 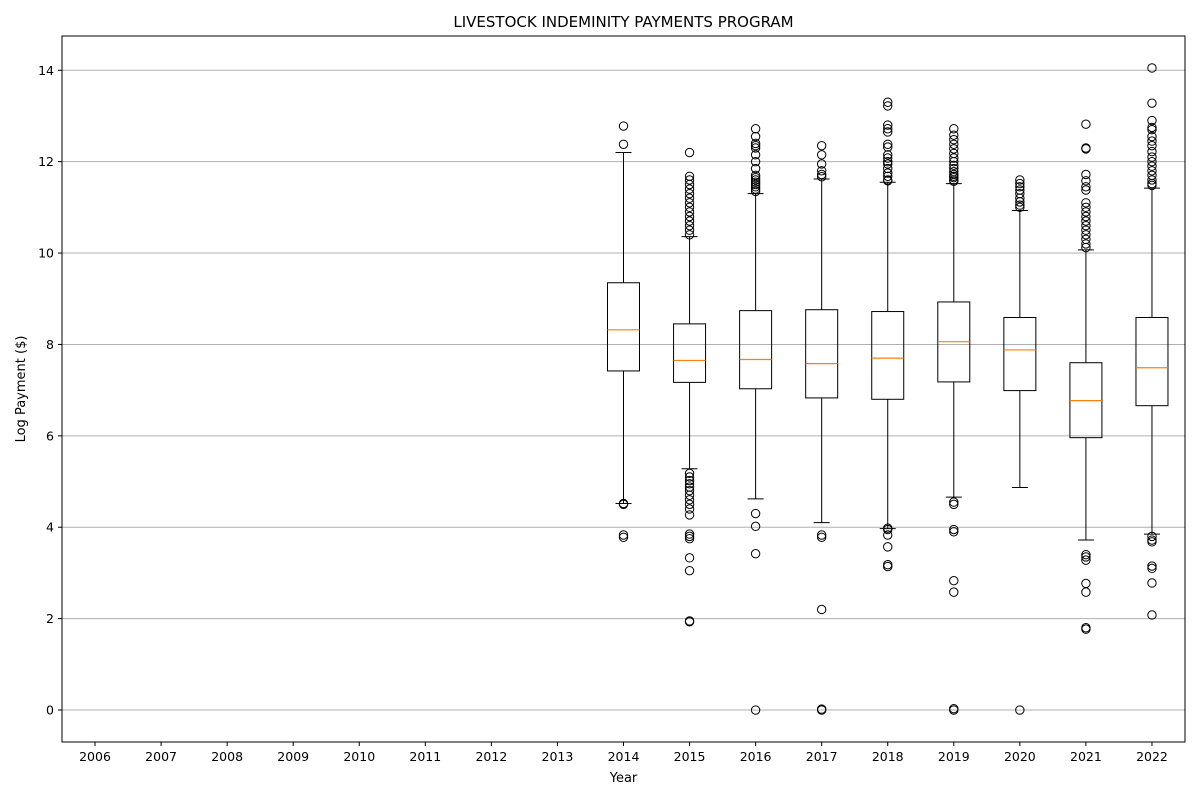 What do you see at coordinates (690, 353) in the screenshot?
I see `iqr-box-2015` at bounding box center [690, 353].